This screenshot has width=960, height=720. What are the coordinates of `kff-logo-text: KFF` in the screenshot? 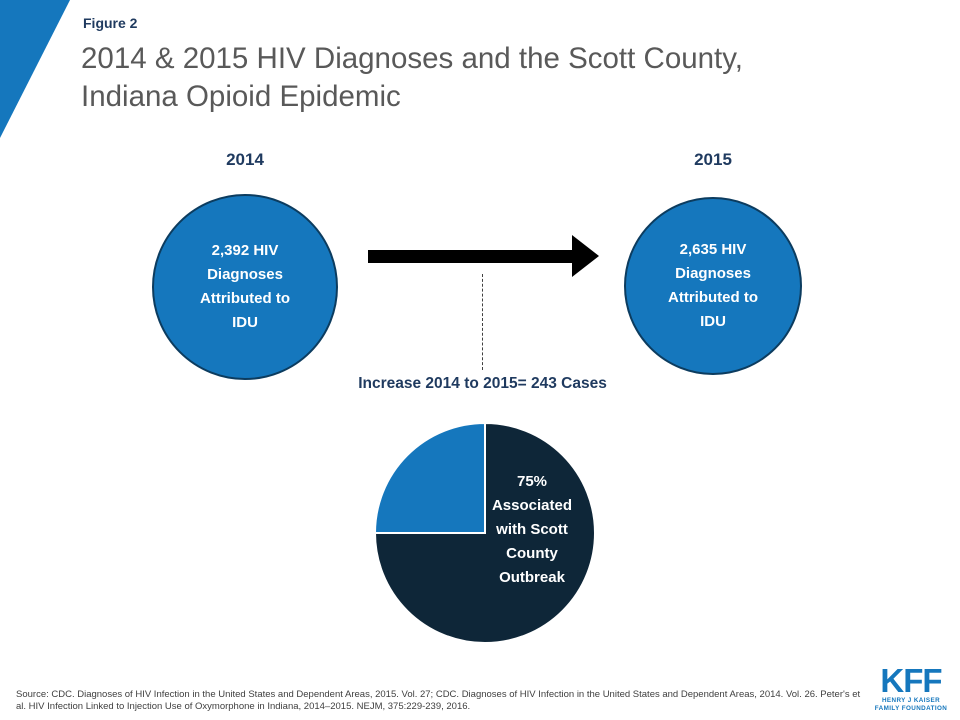 It's located at (911, 680).